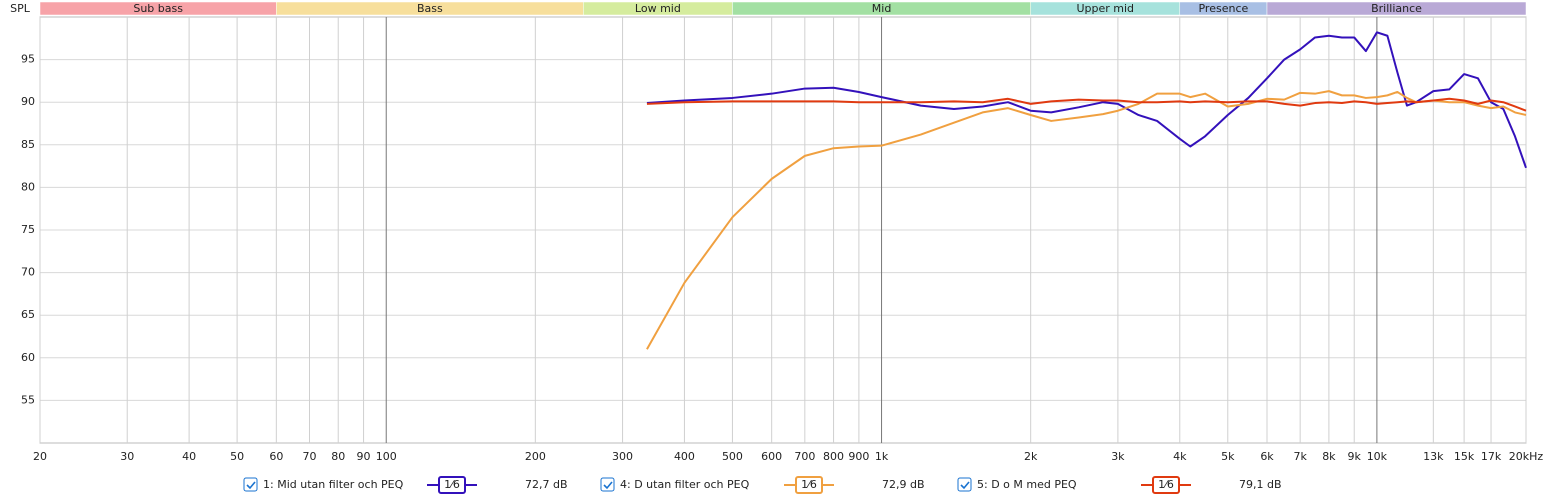  What do you see at coordinates (28, 186) in the screenshot?
I see `y-tick-label: 80` at bounding box center [28, 186].